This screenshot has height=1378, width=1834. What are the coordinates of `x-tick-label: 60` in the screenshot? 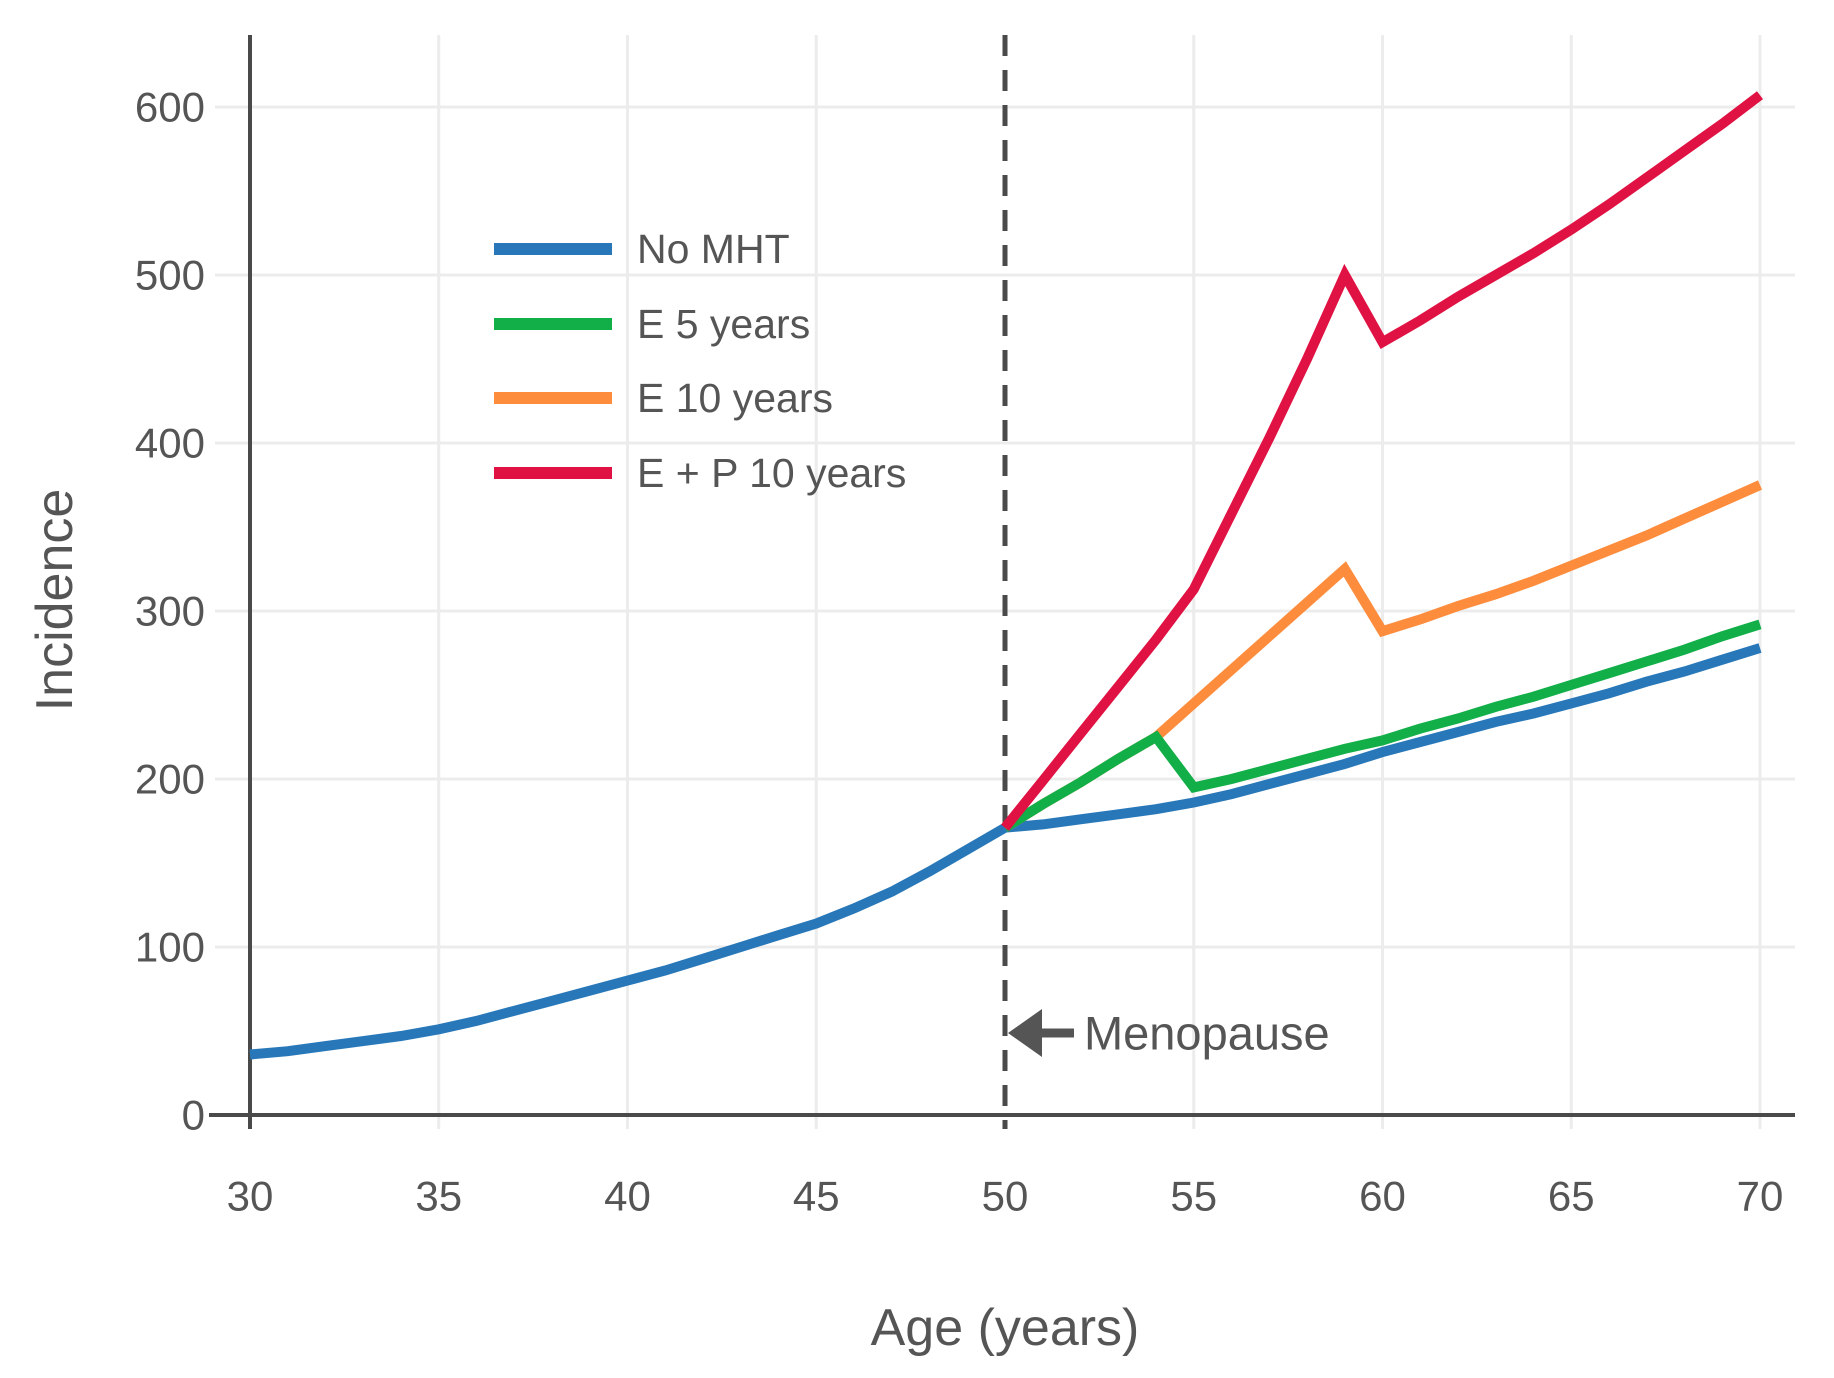 It's located at (1382, 1195).